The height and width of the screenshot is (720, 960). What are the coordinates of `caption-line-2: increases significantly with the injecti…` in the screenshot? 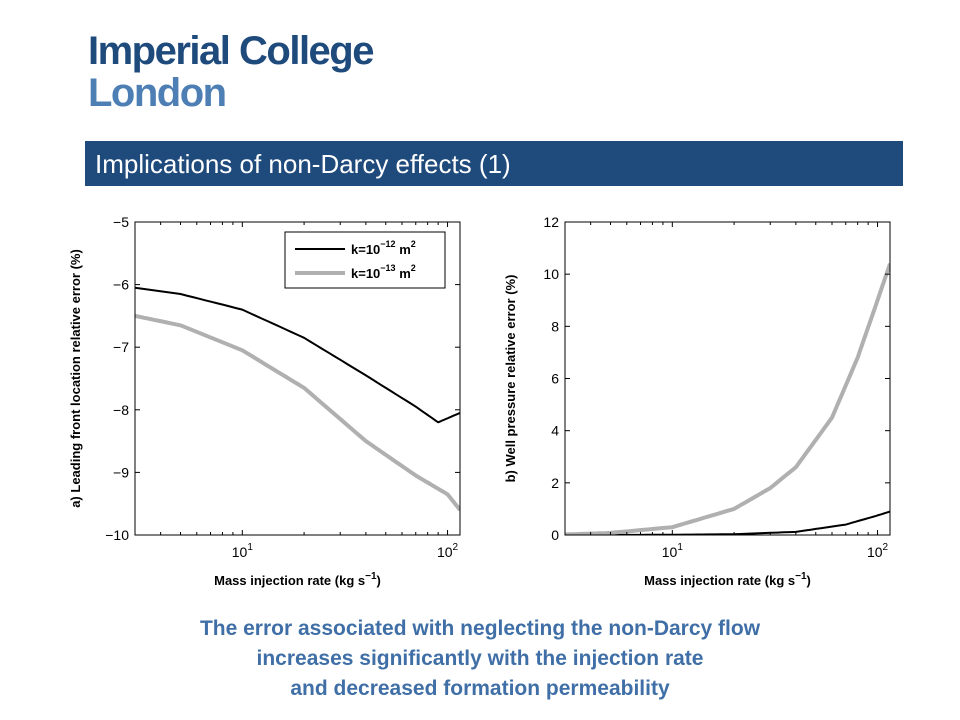 It's located at (480, 658).